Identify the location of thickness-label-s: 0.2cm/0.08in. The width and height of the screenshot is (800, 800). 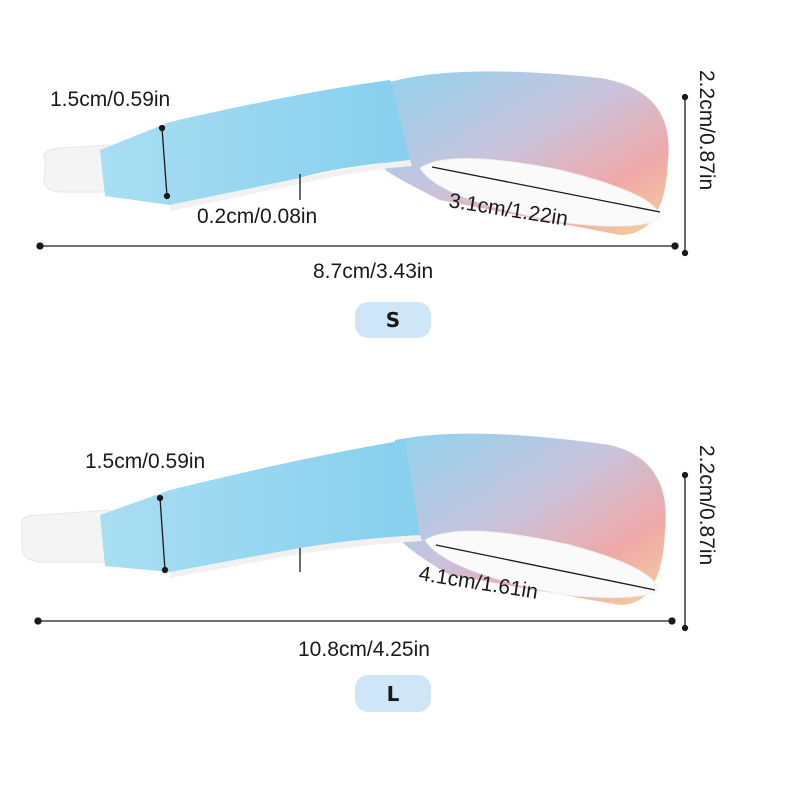
(257, 216).